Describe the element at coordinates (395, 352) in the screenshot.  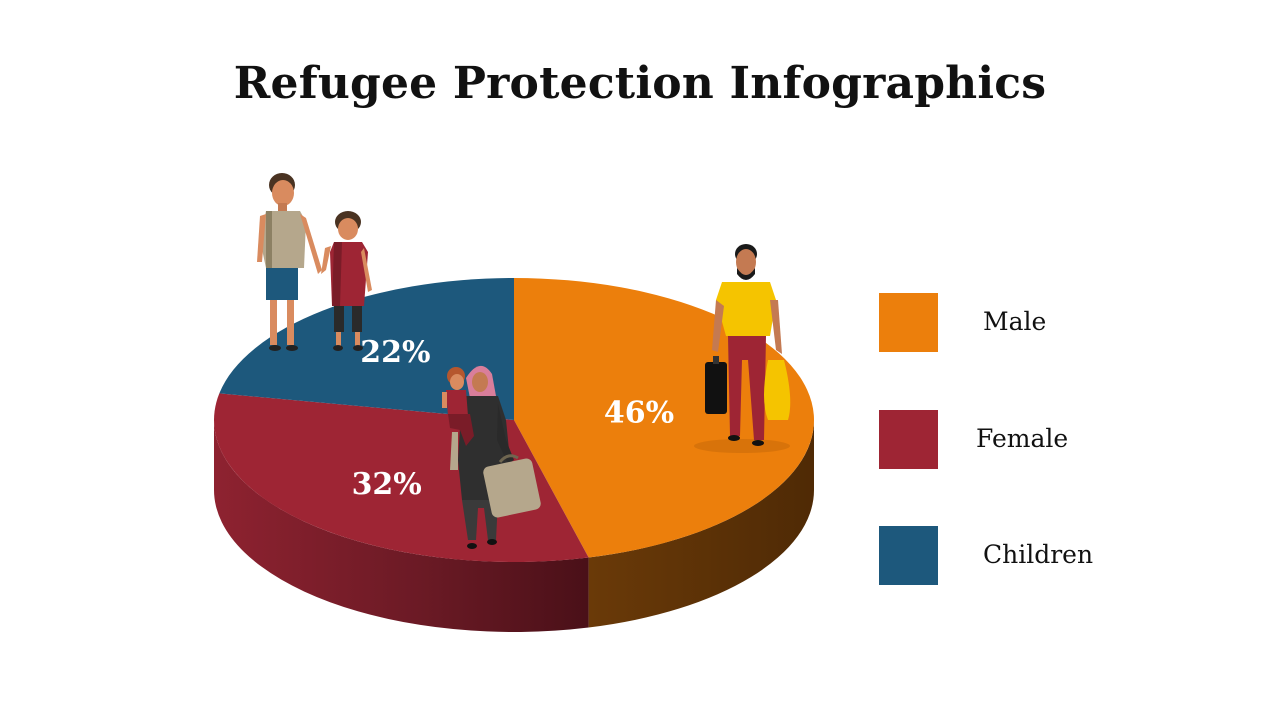
I see `pie-label-children: 22%` at that location.